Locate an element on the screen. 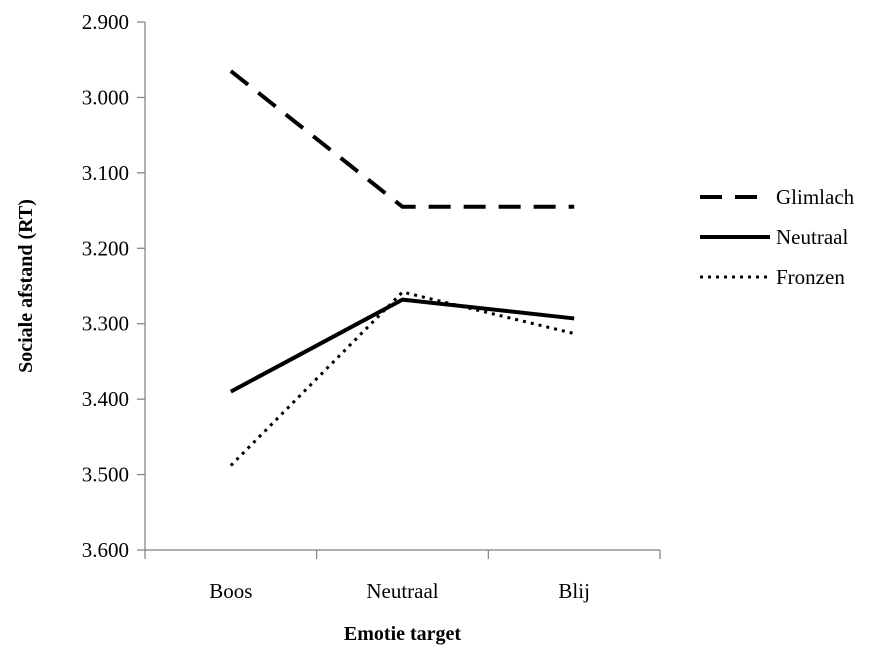 This screenshot has width=893, height=650. x-tick-label: Blij is located at coordinates (574, 591).